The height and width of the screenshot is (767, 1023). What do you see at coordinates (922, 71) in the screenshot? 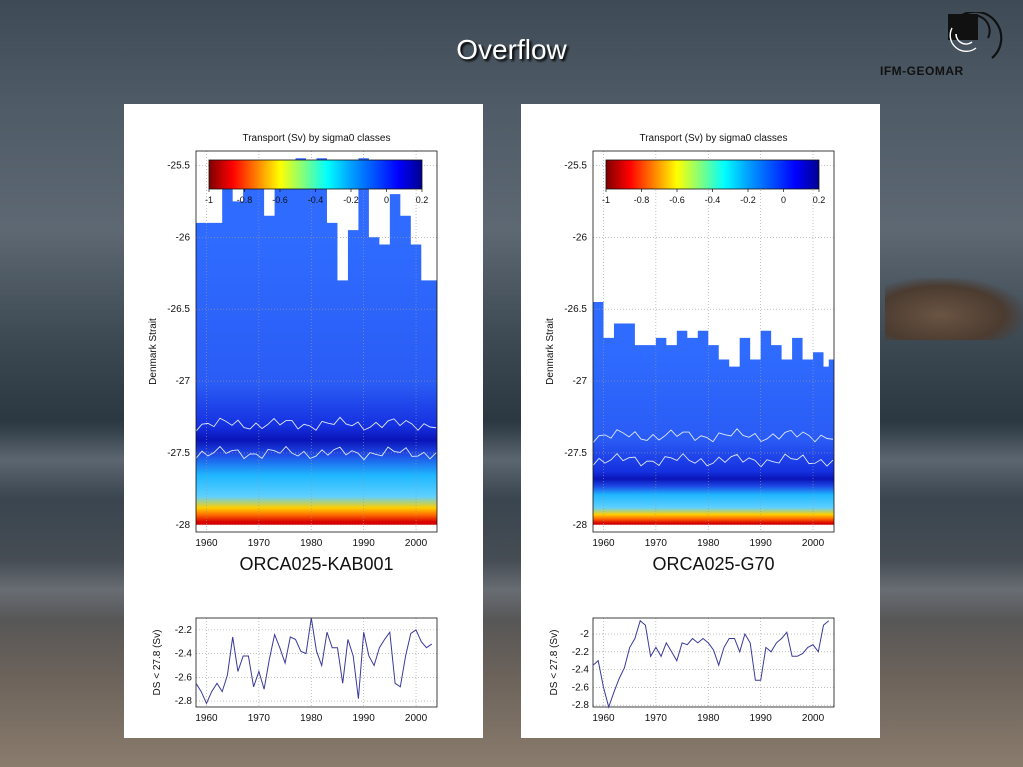
I see `logo-text: IFM-GEOMAR` at bounding box center [922, 71].